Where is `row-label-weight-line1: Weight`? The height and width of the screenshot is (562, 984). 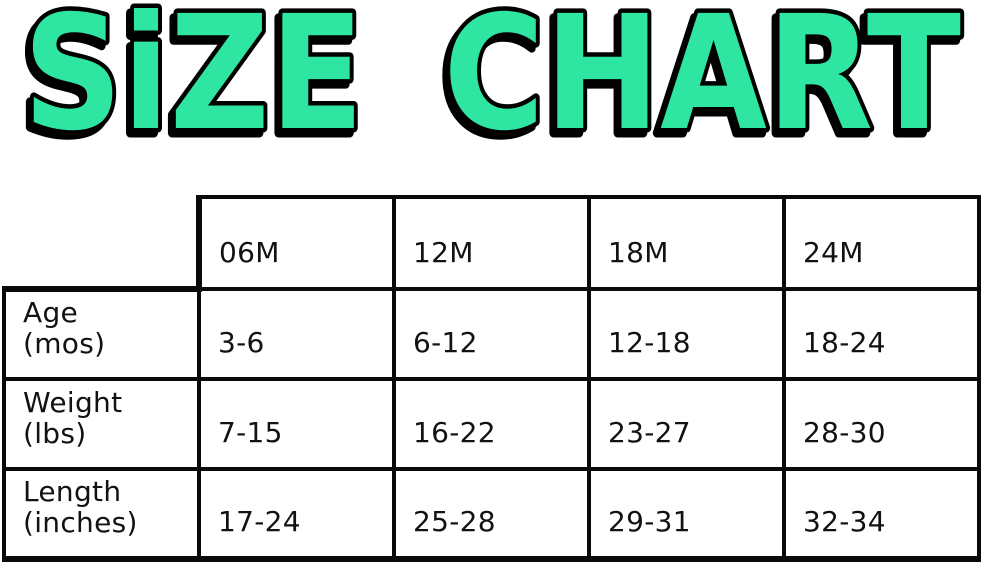 row-label-weight-line1: Weight is located at coordinates (73, 402).